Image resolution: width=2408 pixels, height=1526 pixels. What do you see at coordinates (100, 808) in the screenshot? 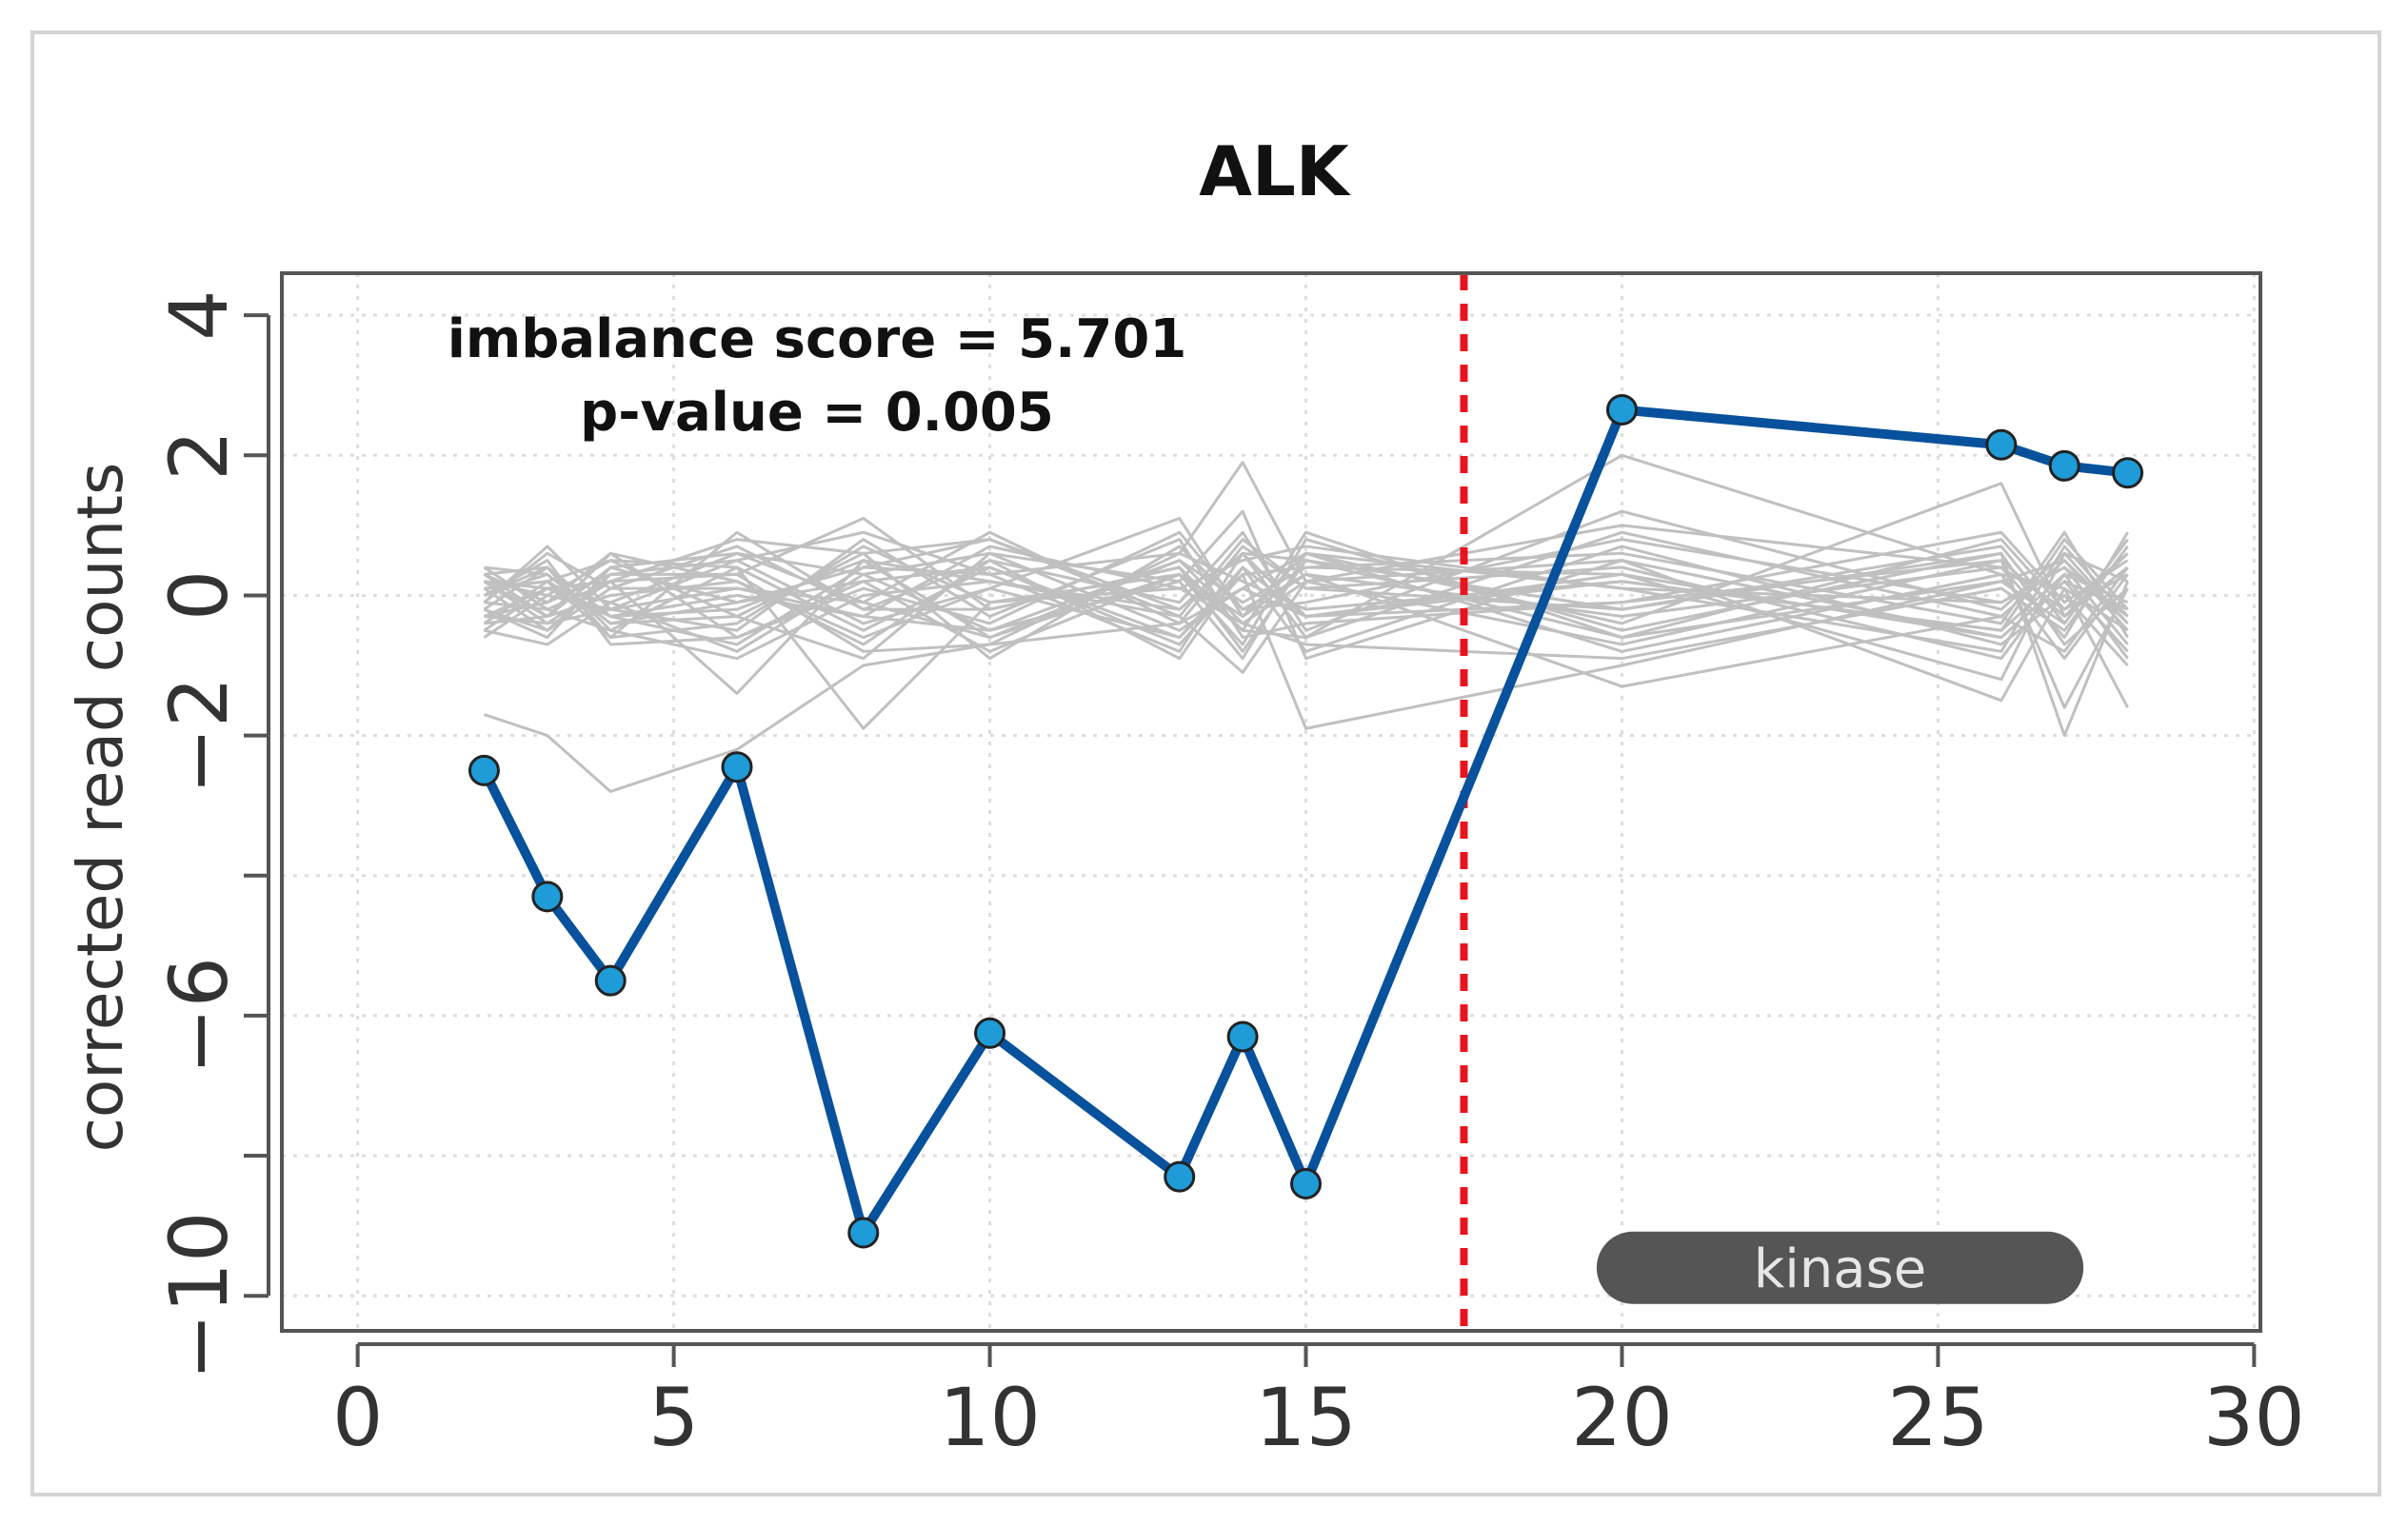
I see `y-axis-label: corrected read counts` at bounding box center [100, 808].